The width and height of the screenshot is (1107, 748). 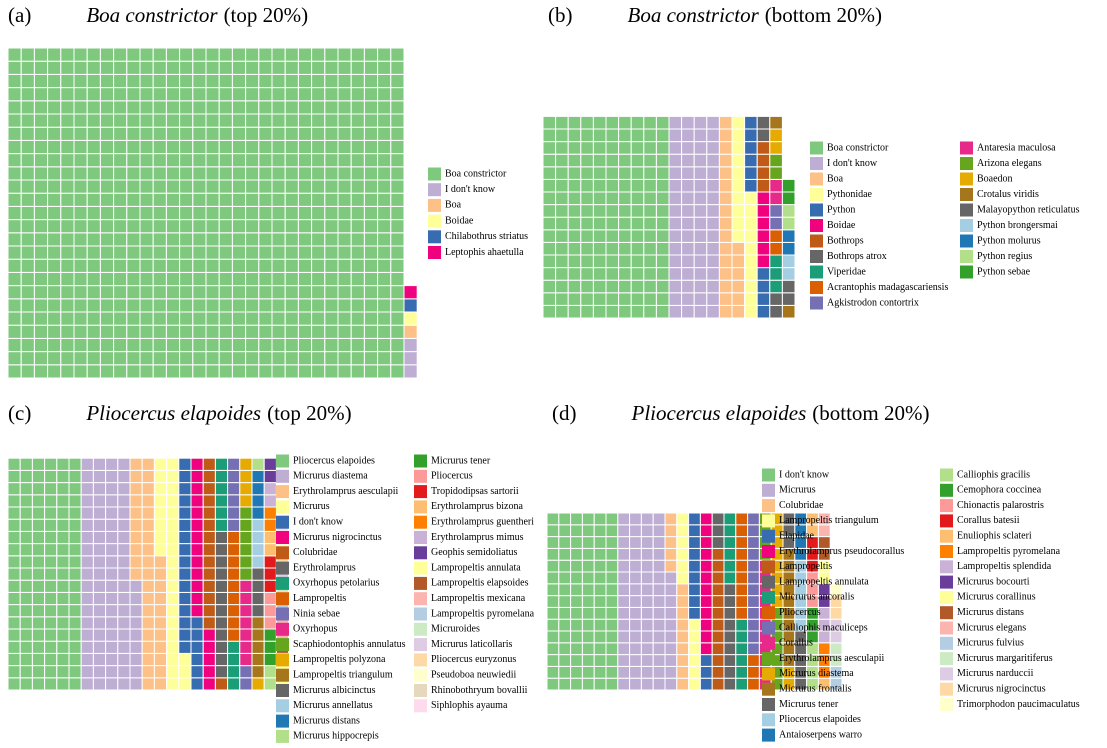 What do you see at coordinates (990, 612) in the screenshot?
I see `legend-label: Micrurus distans` at bounding box center [990, 612].